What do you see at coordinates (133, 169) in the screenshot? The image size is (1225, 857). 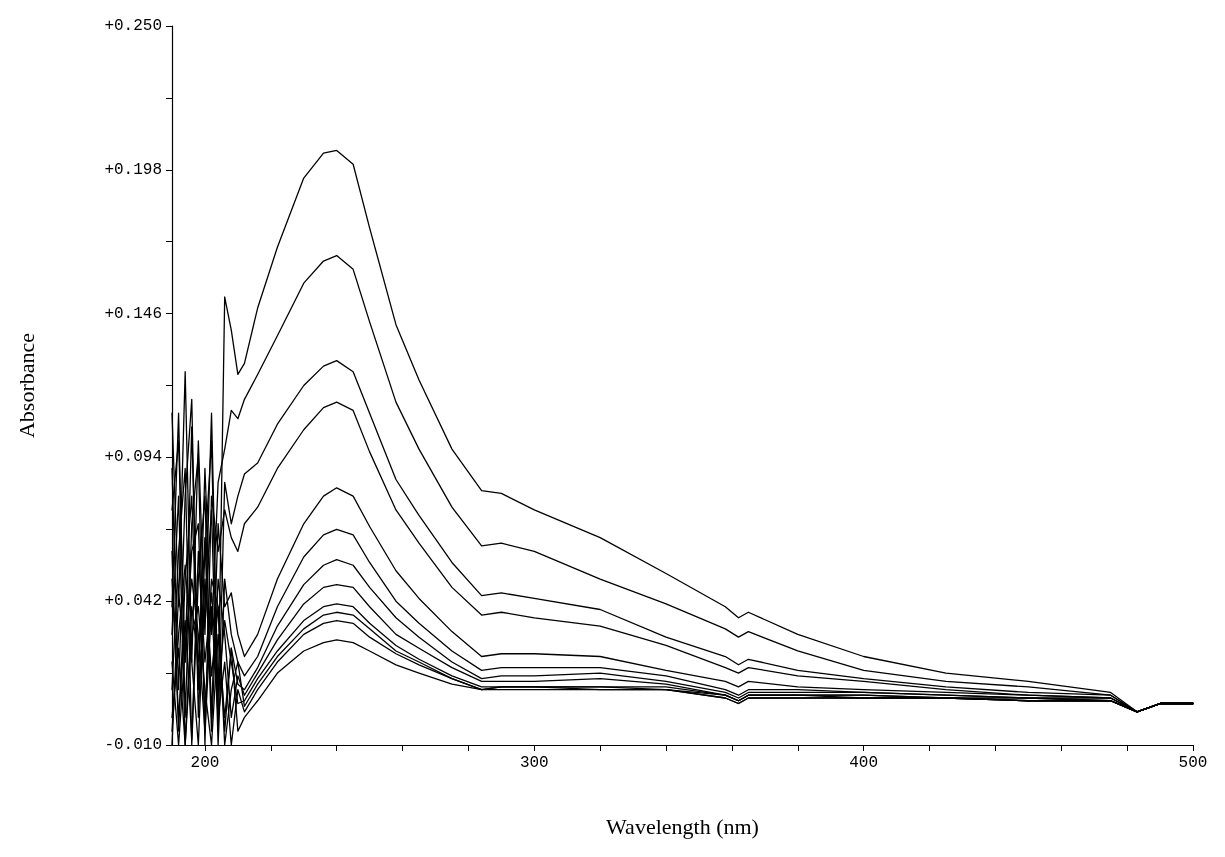 I see `y-tick-label: +0.198` at bounding box center [133, 169].